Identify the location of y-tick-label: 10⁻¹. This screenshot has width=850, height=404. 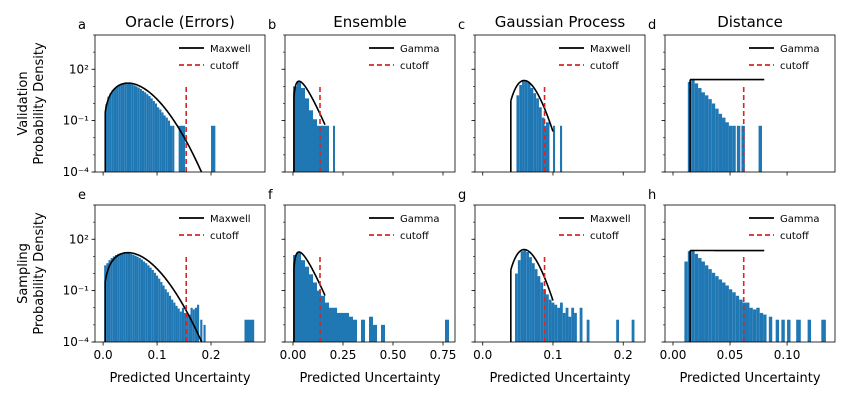
(76, 291).